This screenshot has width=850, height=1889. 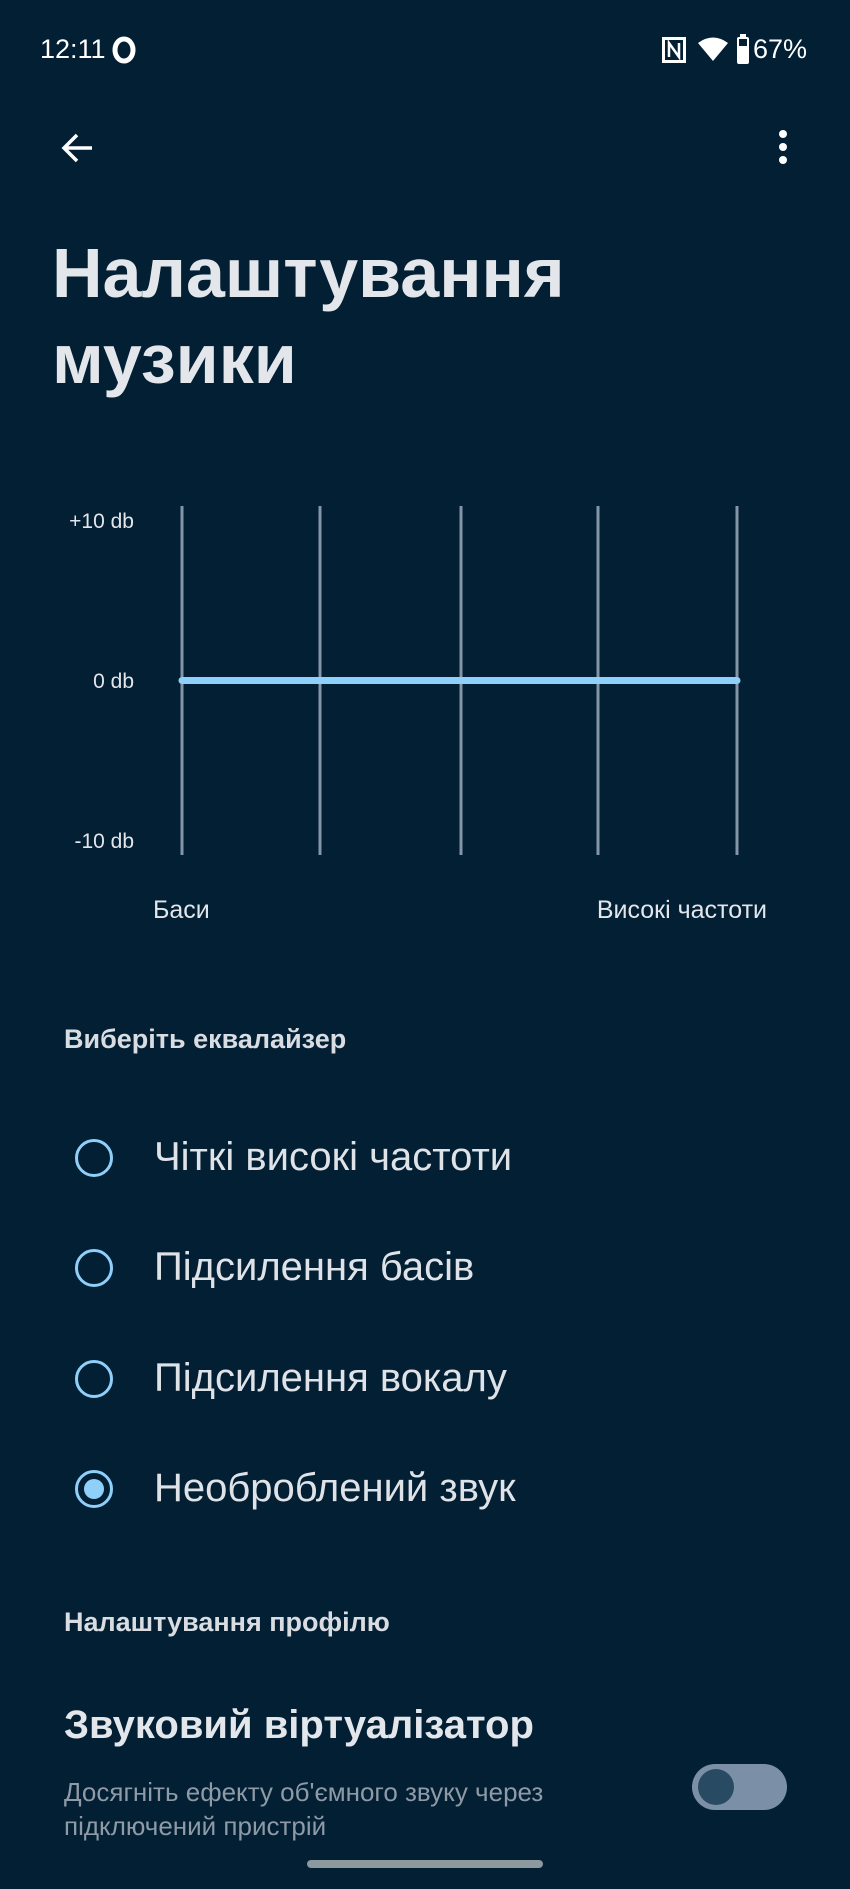 What do you see at coordinates (227, 1622) in the screenshot?
I see `profile-heading: Налаштування профілю` at bounding box center [227, 1622].